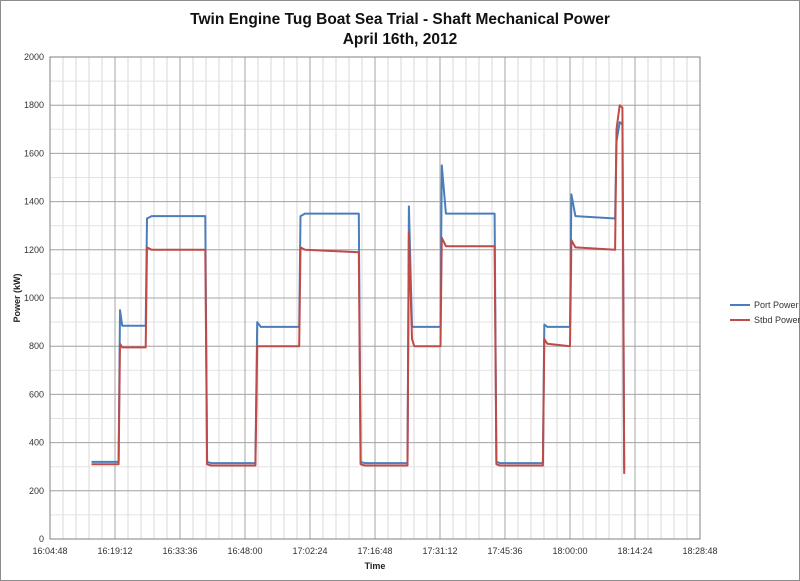 The height and width of the screenshot is (581, 800). I want to click on x-tick-label: 17:45:36, so click(504, 551).